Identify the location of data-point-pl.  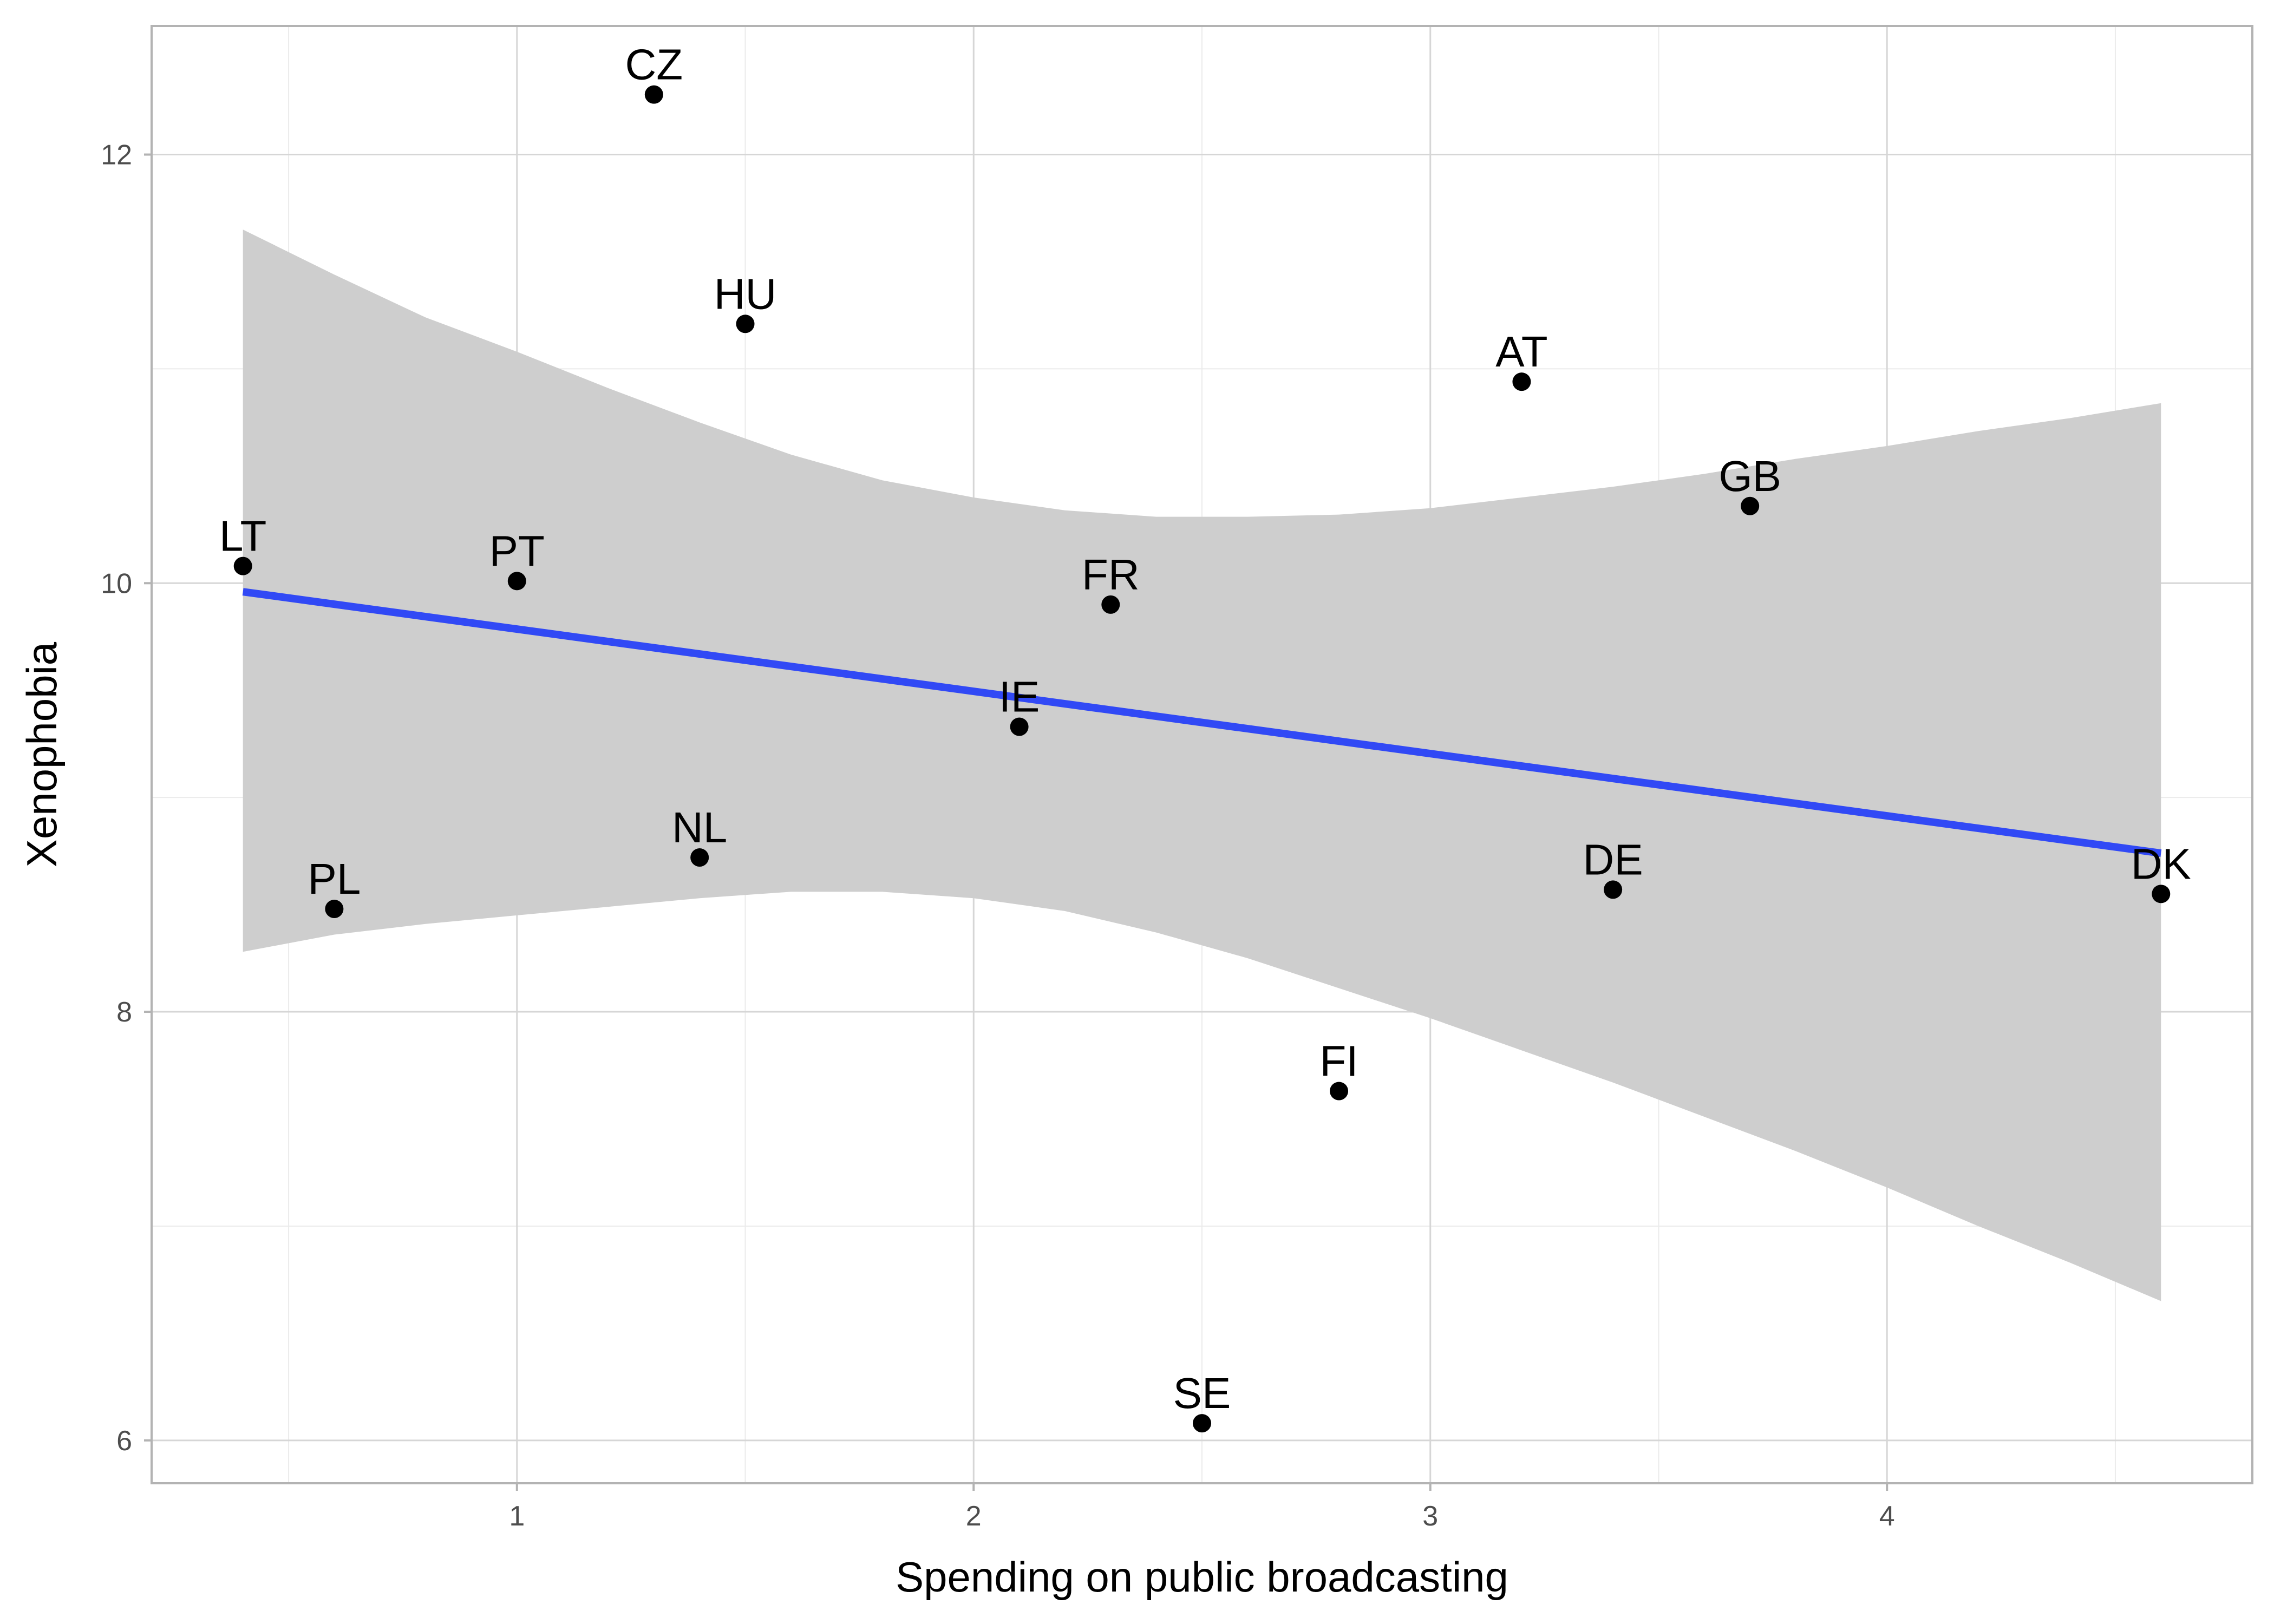
(335, 909).